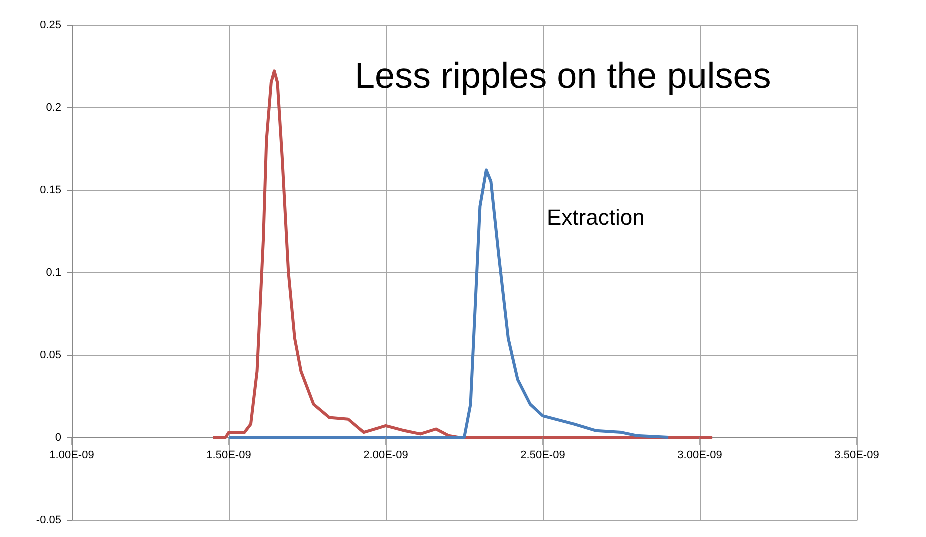 The height and width of the screenshot is (537, 926). What do you see at coordinates (386, 456) in the screenshot?
I see `x-tick-label: 2.00E-09` at bounding box center [386, 456].